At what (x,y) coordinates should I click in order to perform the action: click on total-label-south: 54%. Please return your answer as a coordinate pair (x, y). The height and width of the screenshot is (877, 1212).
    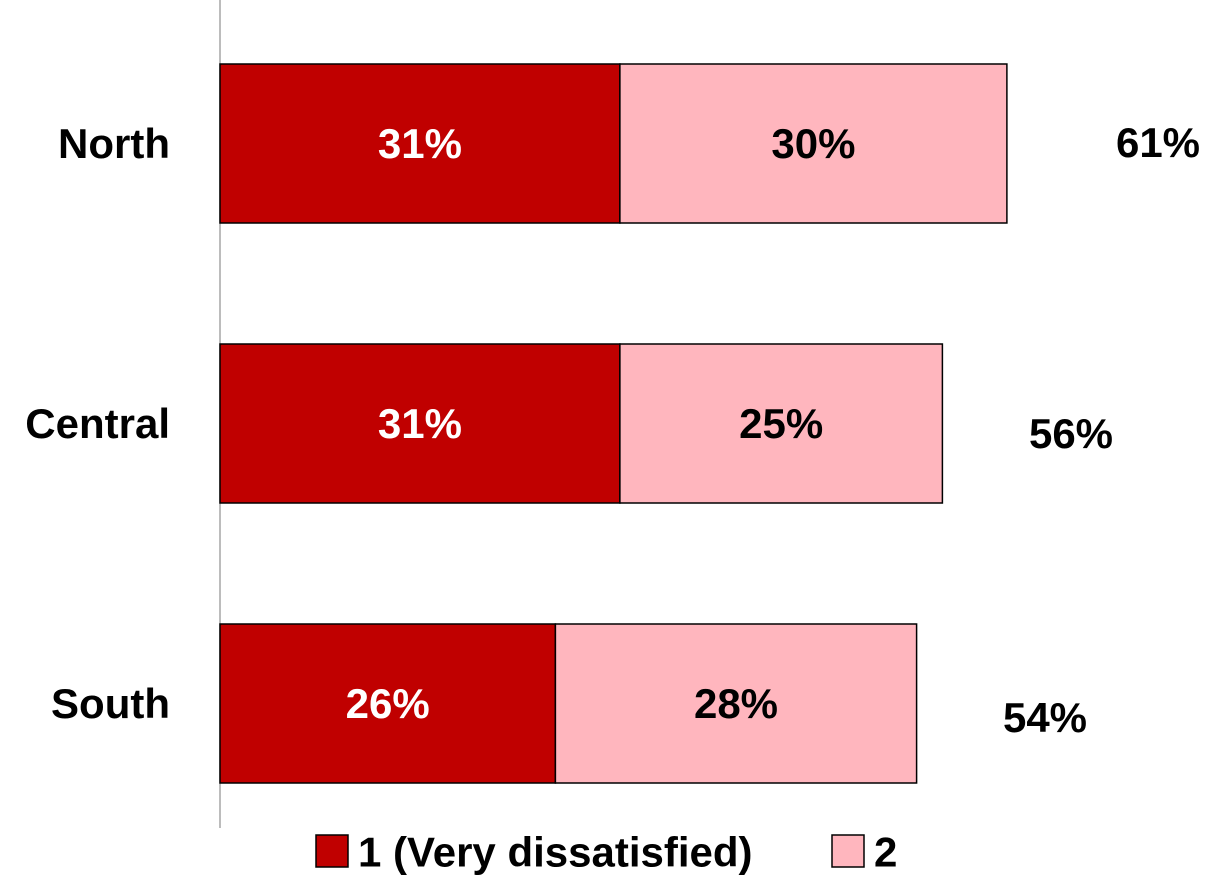
    Looking at the image, I should click on (1045, 717).